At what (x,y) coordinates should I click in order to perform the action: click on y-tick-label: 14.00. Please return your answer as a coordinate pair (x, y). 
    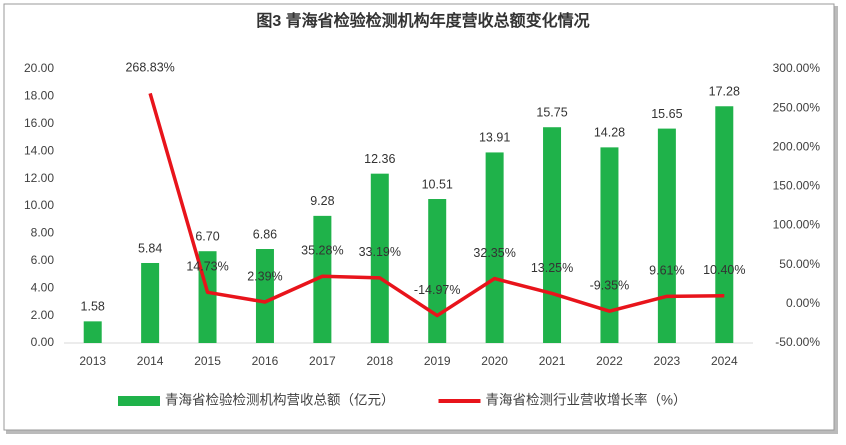
    Looking at the image, I should click on (39, 150).